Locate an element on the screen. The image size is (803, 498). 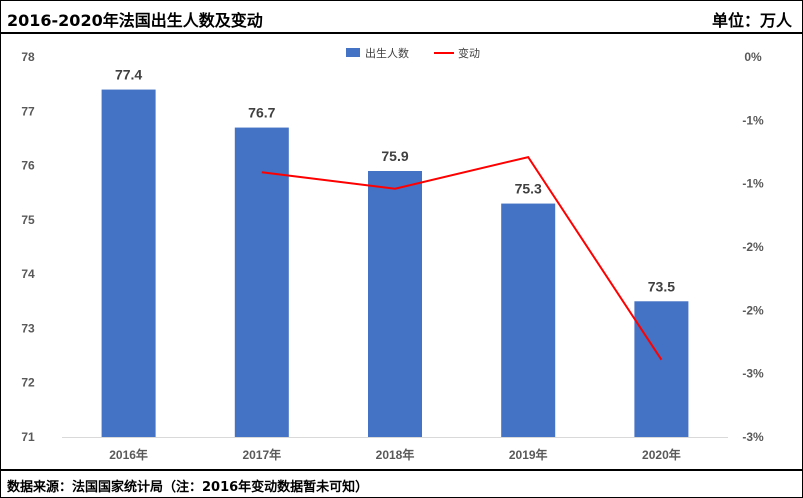
legend: 出生人数 变动 is located at coordinates (413, 53).